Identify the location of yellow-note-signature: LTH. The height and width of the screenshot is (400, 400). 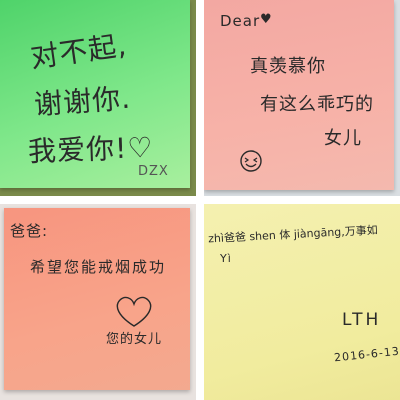
(362, 320).